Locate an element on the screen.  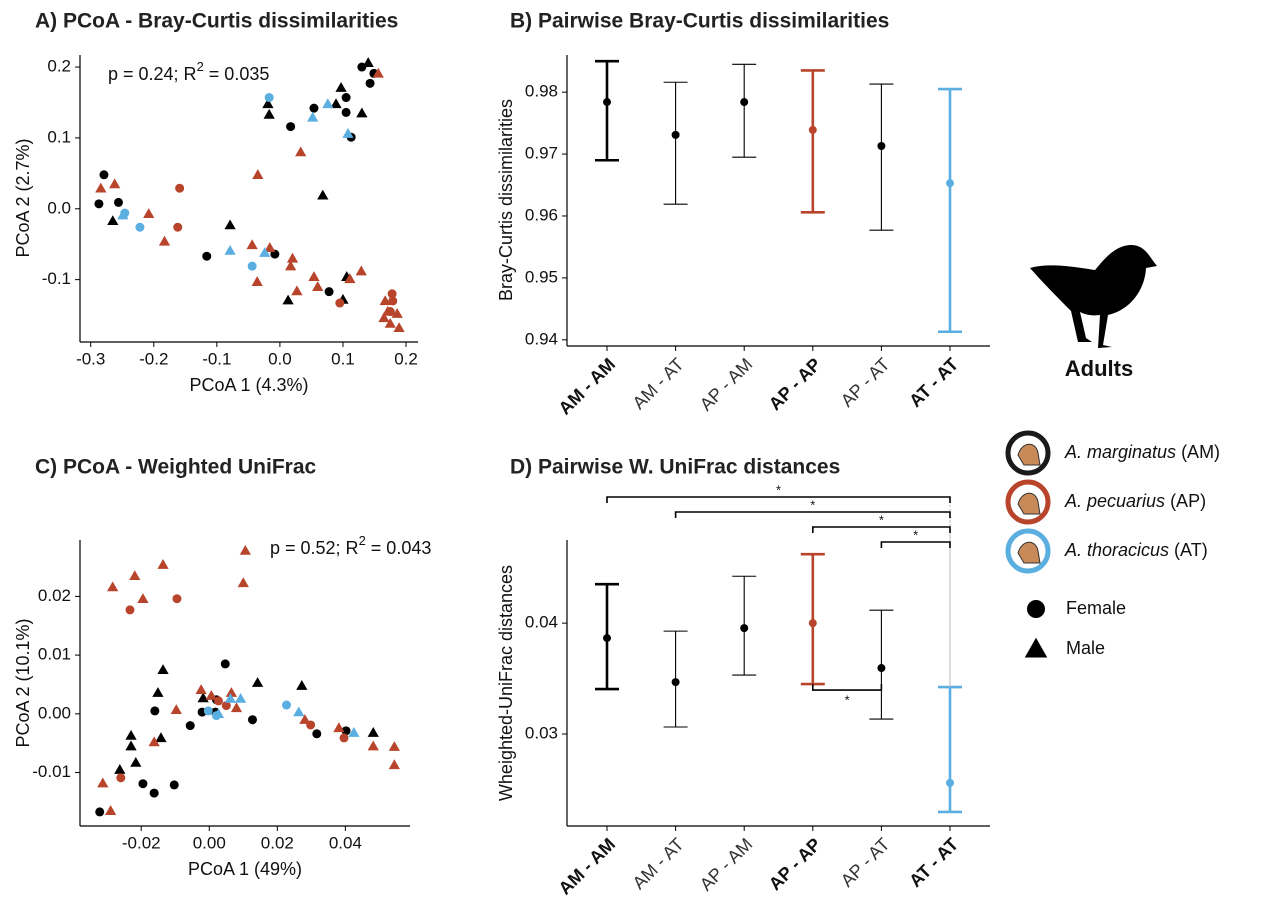
legend-sex-label: Male is located at coordinates (1085, 648).